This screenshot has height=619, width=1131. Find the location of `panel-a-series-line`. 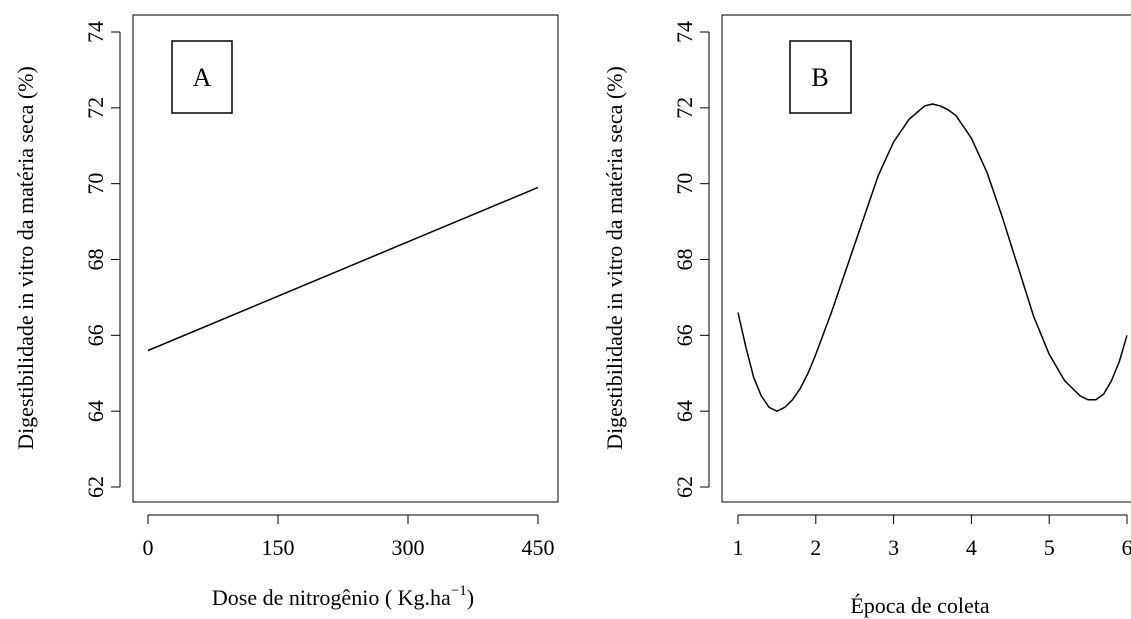

panel-a-series-line is located at coordinates (343, 269).